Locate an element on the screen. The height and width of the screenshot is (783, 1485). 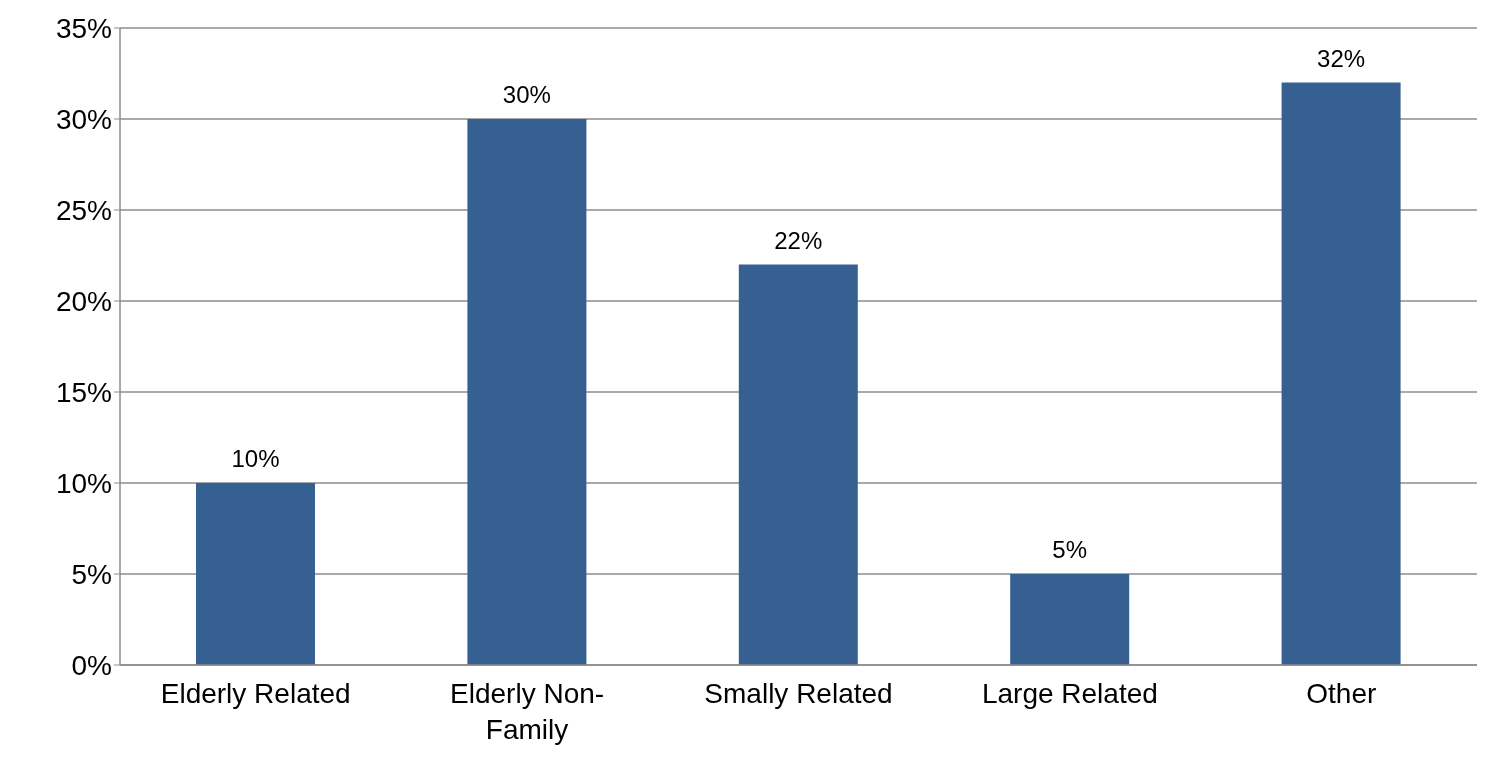
data-label: 5% is located at coordinates (1070, 549).